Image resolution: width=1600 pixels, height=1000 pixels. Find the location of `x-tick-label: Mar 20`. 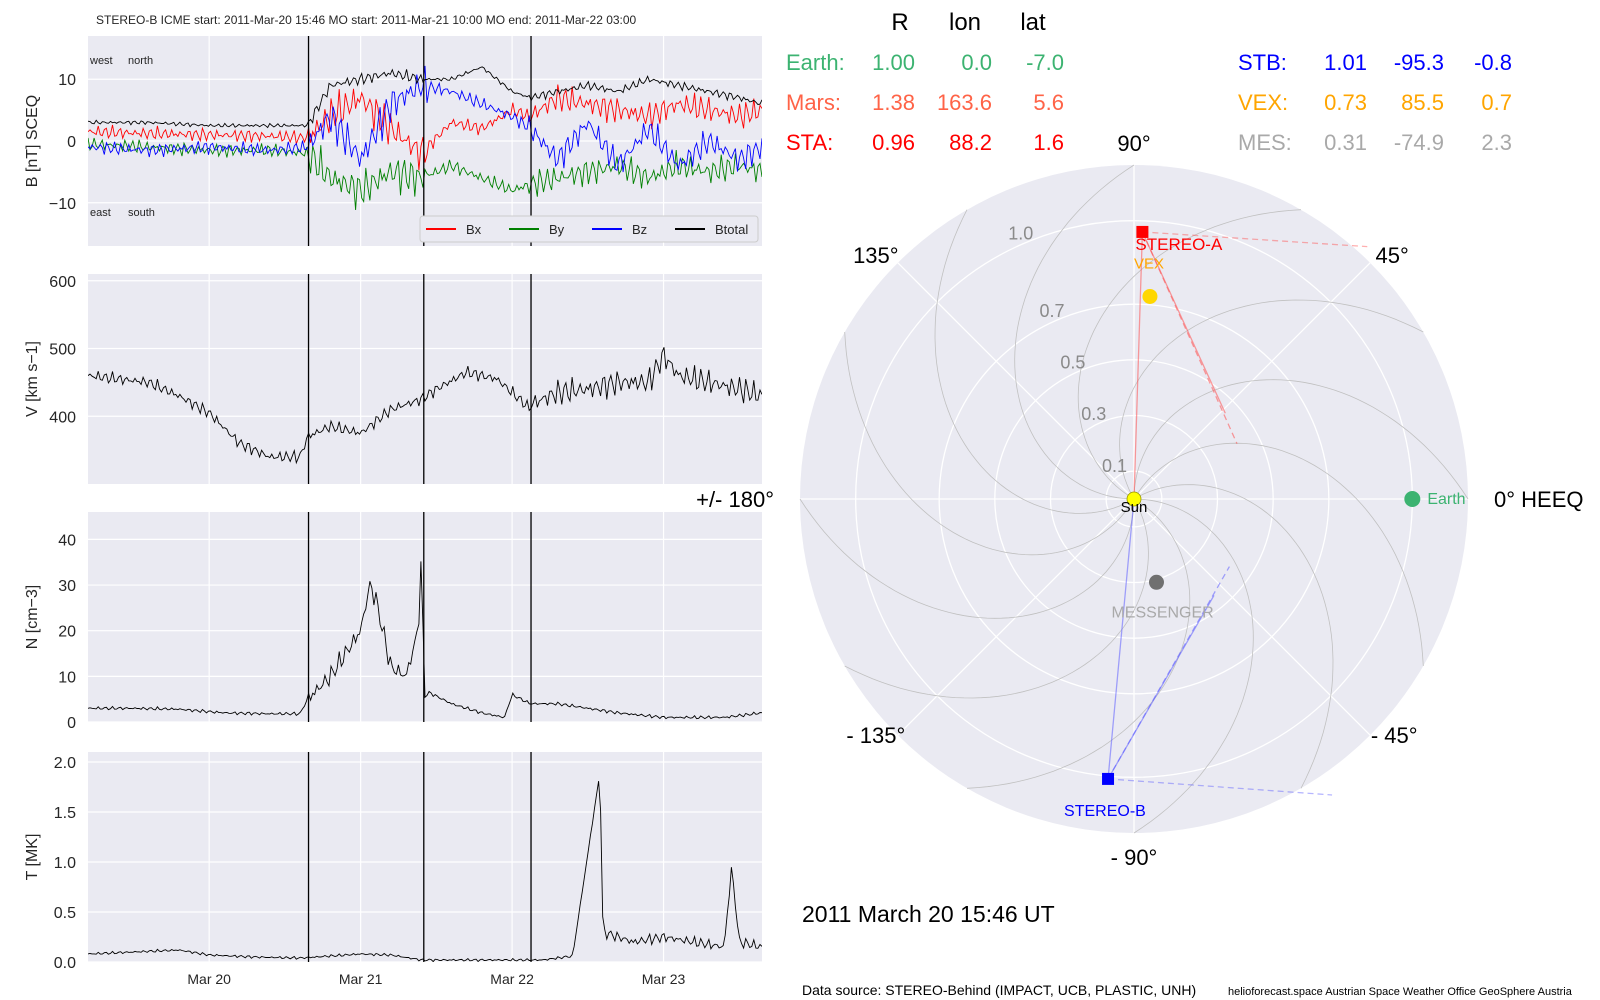

x-tick-label: Mar 20 is located at coordinates (209, 979).